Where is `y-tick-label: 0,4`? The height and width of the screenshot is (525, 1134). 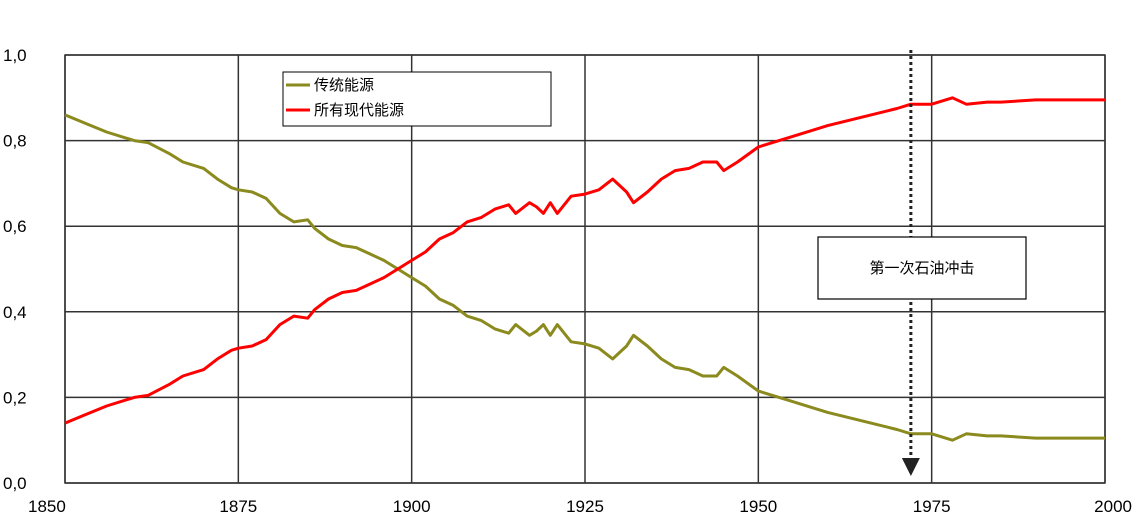
y-tick-label: 0,4 is located at coordinates (15, 312).